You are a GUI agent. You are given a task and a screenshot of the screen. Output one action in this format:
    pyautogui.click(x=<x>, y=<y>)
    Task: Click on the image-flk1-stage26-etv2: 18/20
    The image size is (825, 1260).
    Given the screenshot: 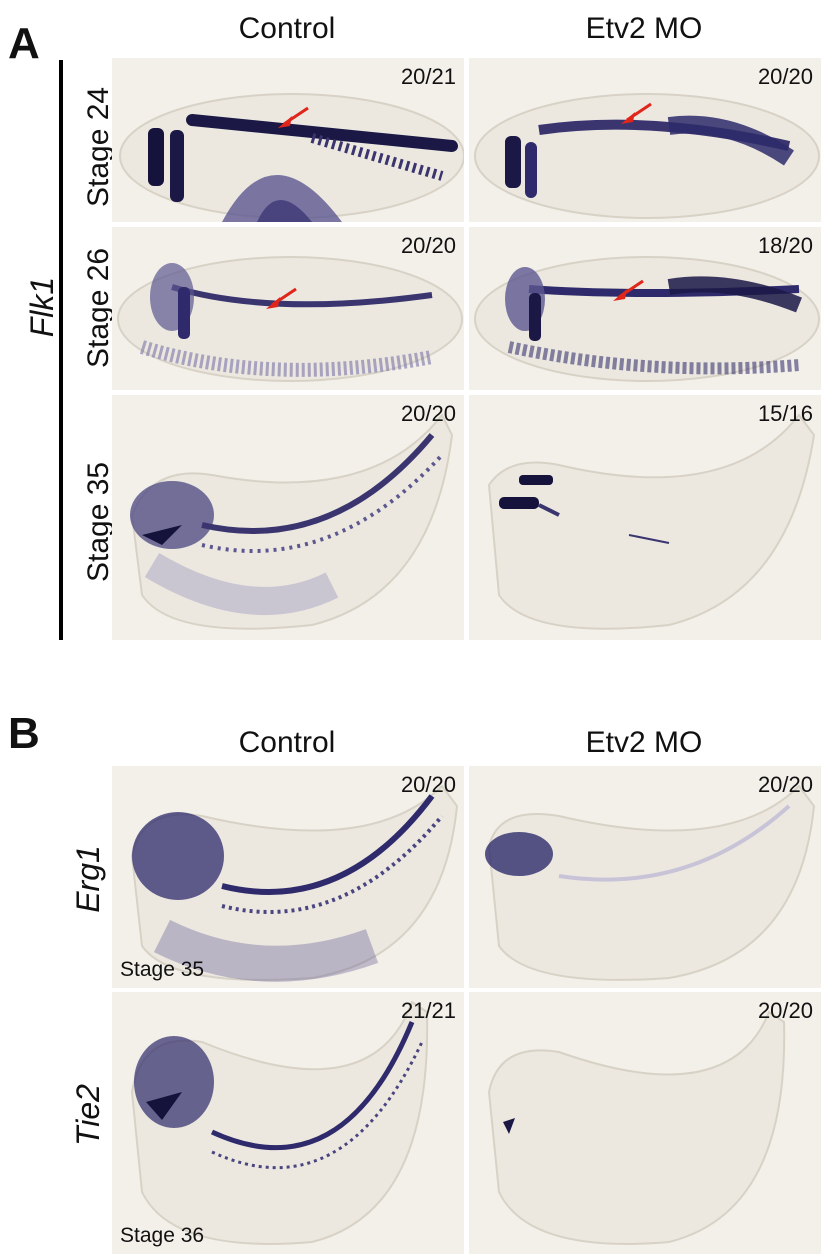 What is the action you would take?
    pyautogui.click(x=645, y=308)
    